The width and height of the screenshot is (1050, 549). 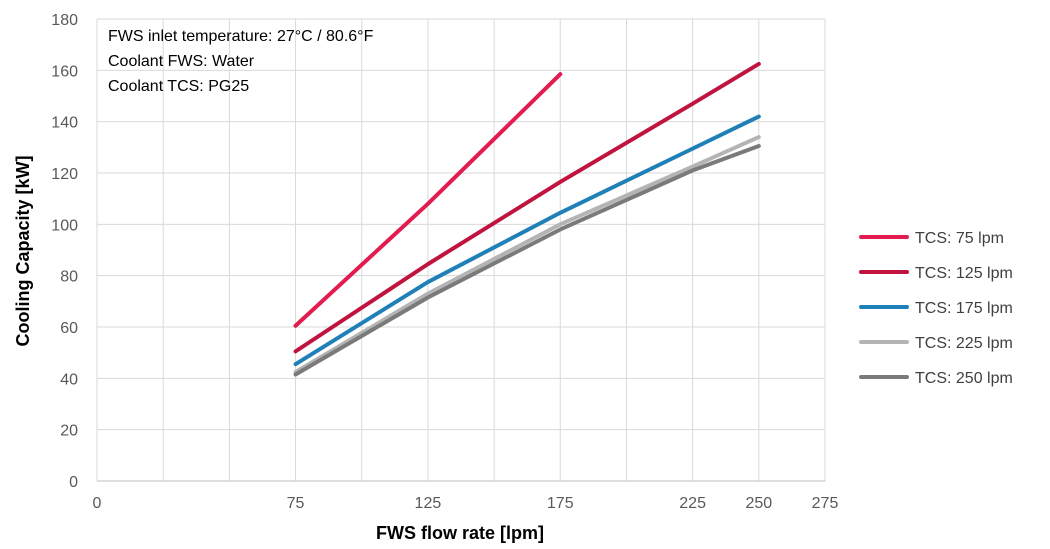 What do you see at coordinates (758, 503) in the screenshot?
I see `x-tick-label: 250` at bounding box center [758, 503].